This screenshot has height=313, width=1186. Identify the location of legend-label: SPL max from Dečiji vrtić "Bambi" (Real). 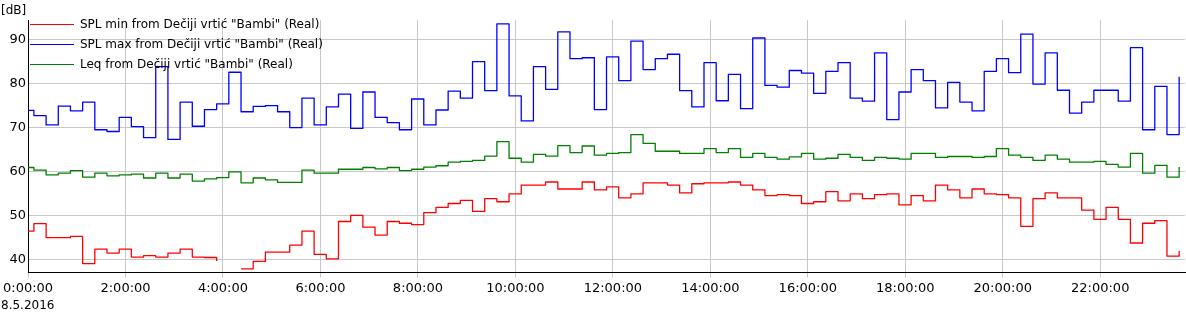
(201, 44).